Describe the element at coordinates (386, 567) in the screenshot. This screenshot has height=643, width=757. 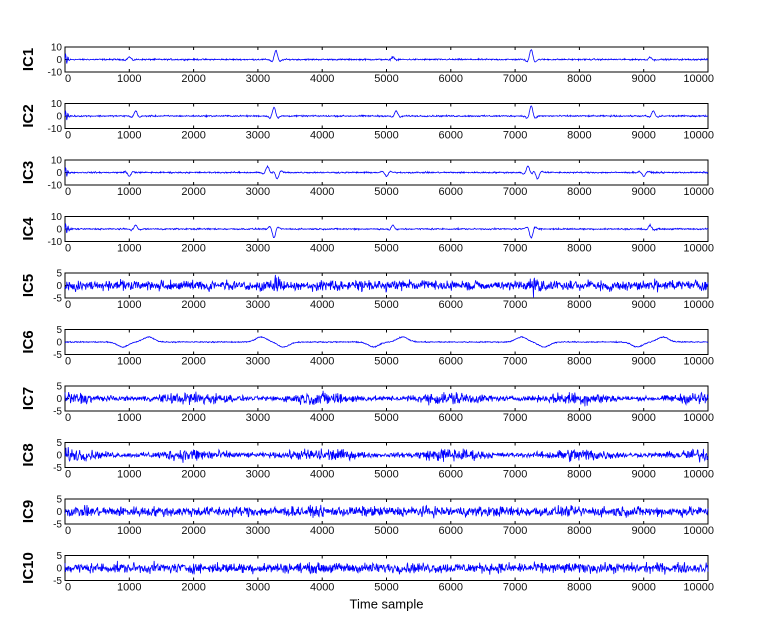
I see `signal-line-ic10` at that location.